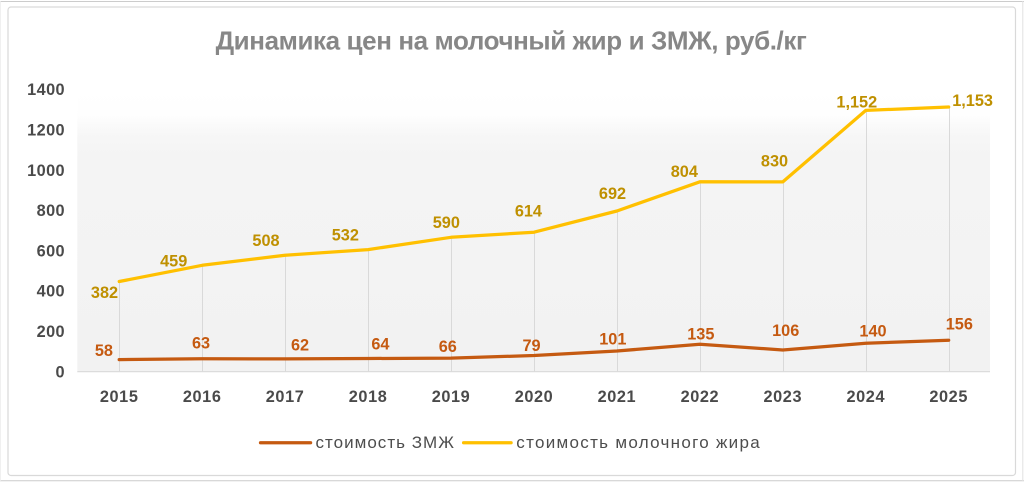  Describe the element at coordinates (51, 292) in the screenshot. I see `svg-text: 400` at that location.